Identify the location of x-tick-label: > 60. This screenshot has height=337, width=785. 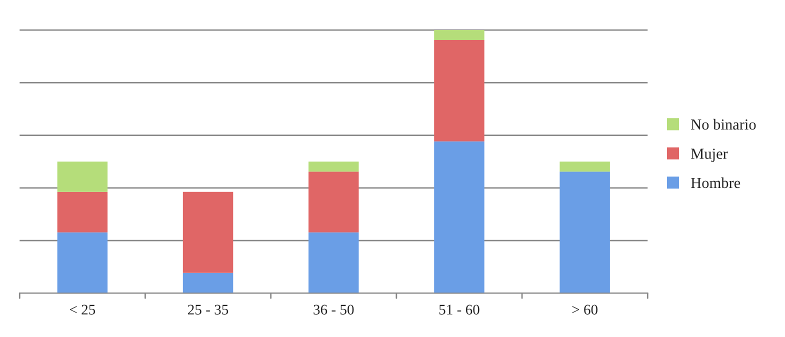
(585, 309).